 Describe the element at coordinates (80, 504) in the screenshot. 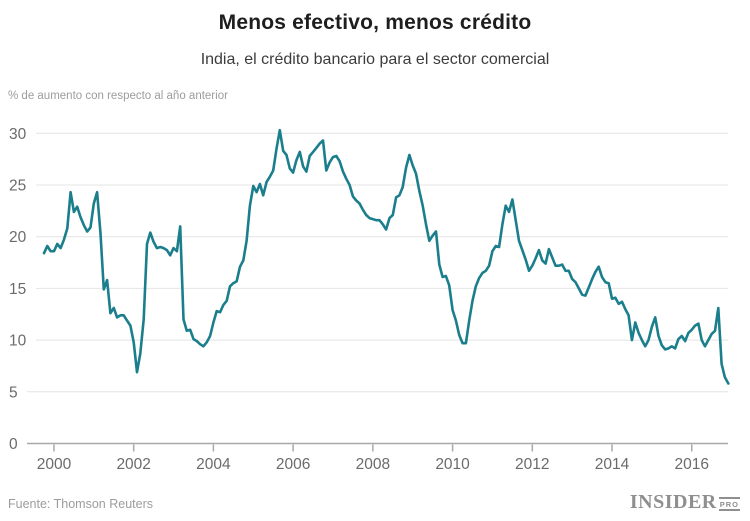

I see `source-text: Fuente: Thomson Reuters` at that location.